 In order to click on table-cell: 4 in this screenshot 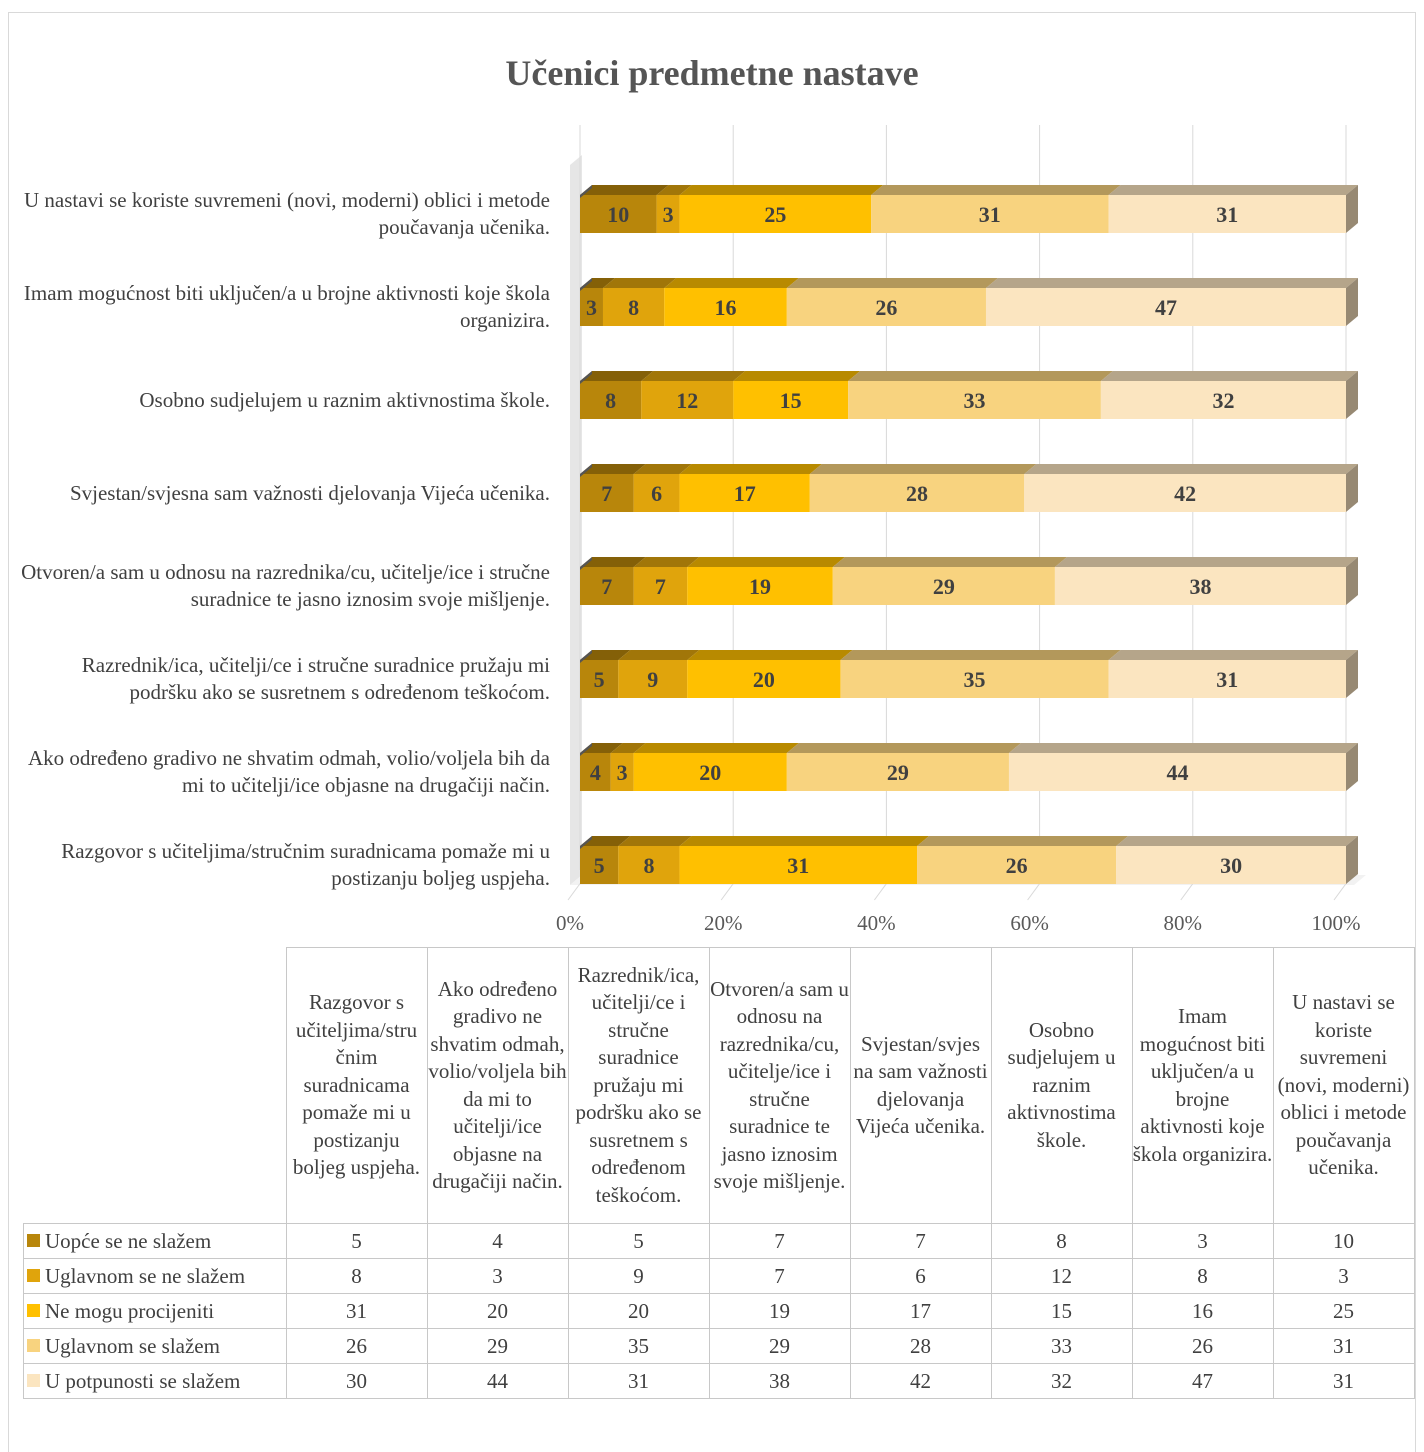, I will do `click(497, 1241)`.